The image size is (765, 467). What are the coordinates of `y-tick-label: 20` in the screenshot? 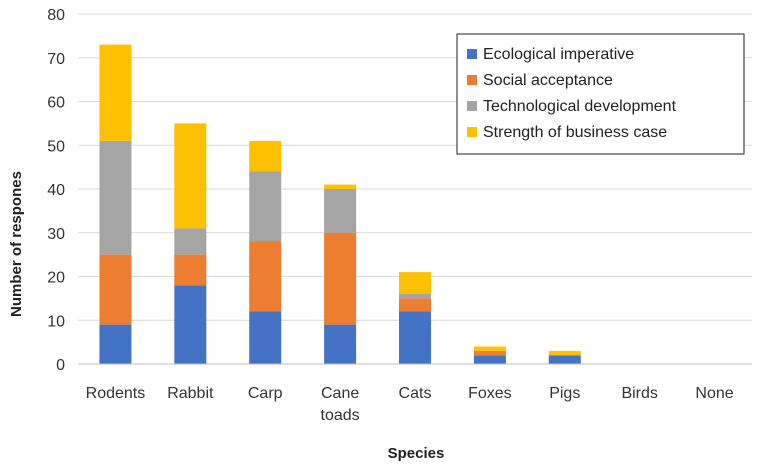 It's located at (56, 278).